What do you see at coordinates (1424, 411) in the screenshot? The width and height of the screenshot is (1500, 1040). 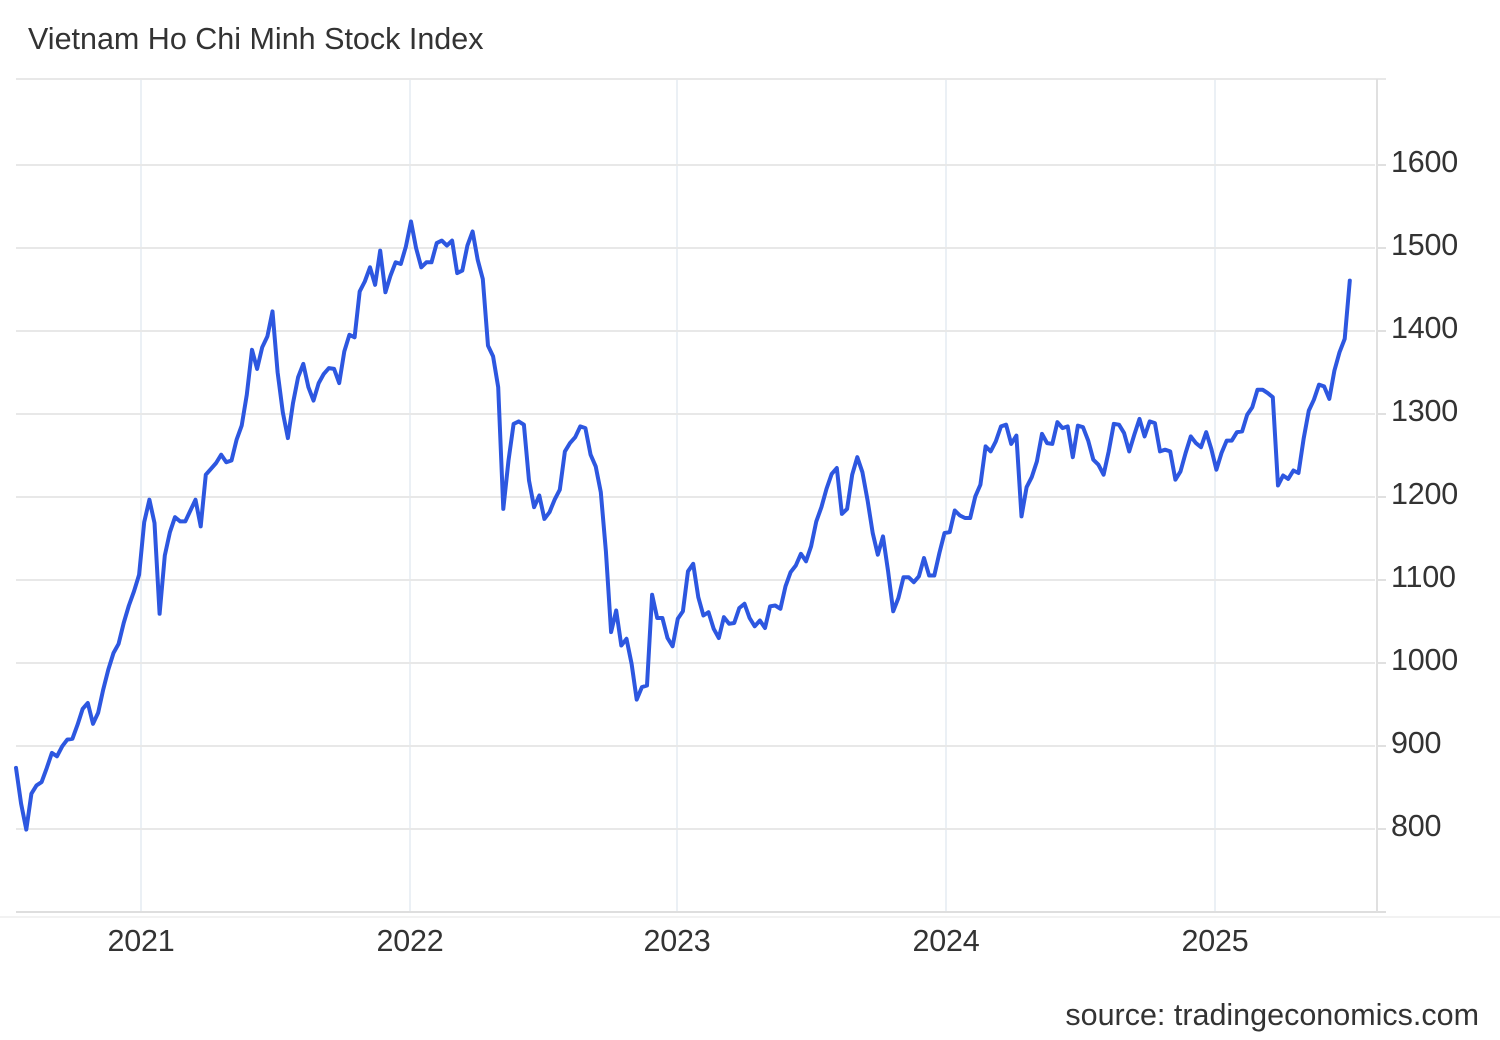 I see `svg-text: 1300` at bounding box center [1424, 411].